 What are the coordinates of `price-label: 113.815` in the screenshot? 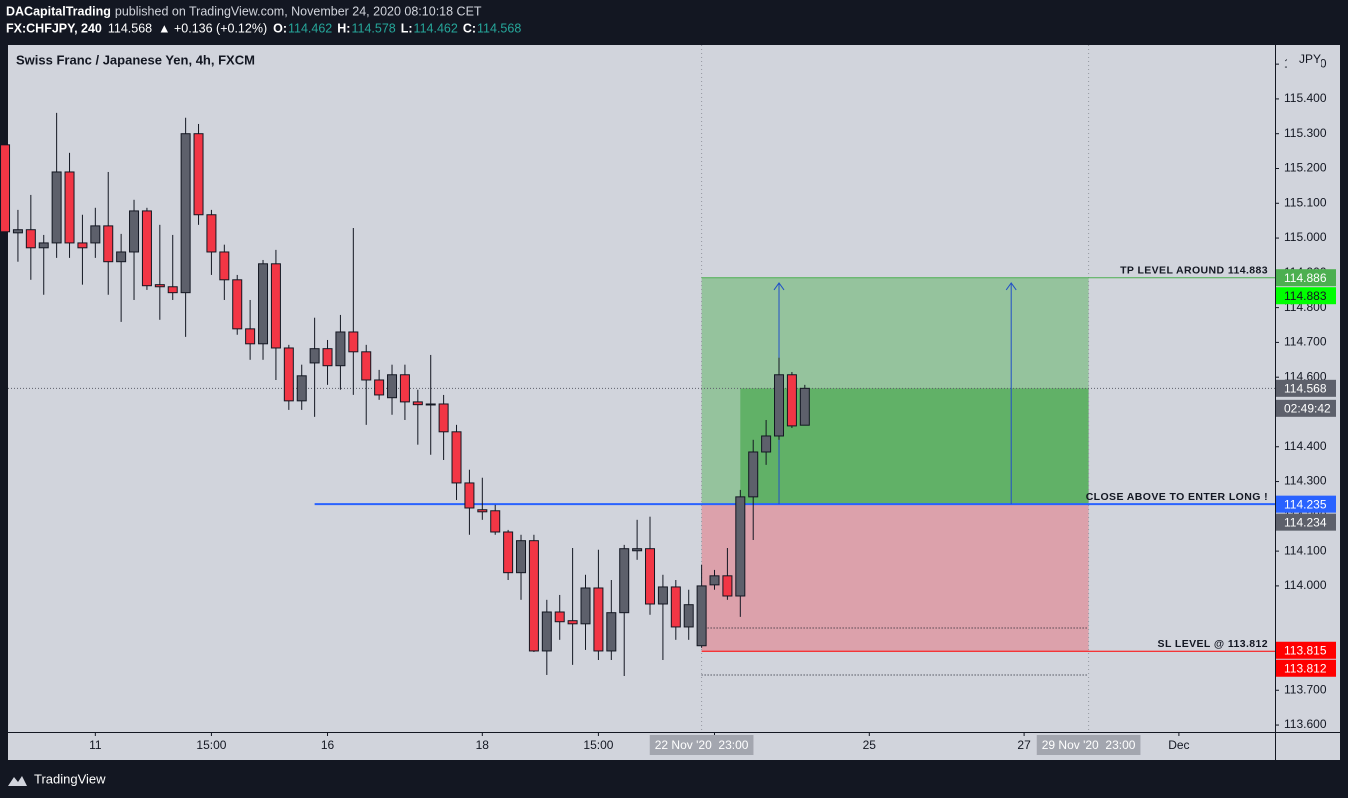 It's located at (1305, 650).